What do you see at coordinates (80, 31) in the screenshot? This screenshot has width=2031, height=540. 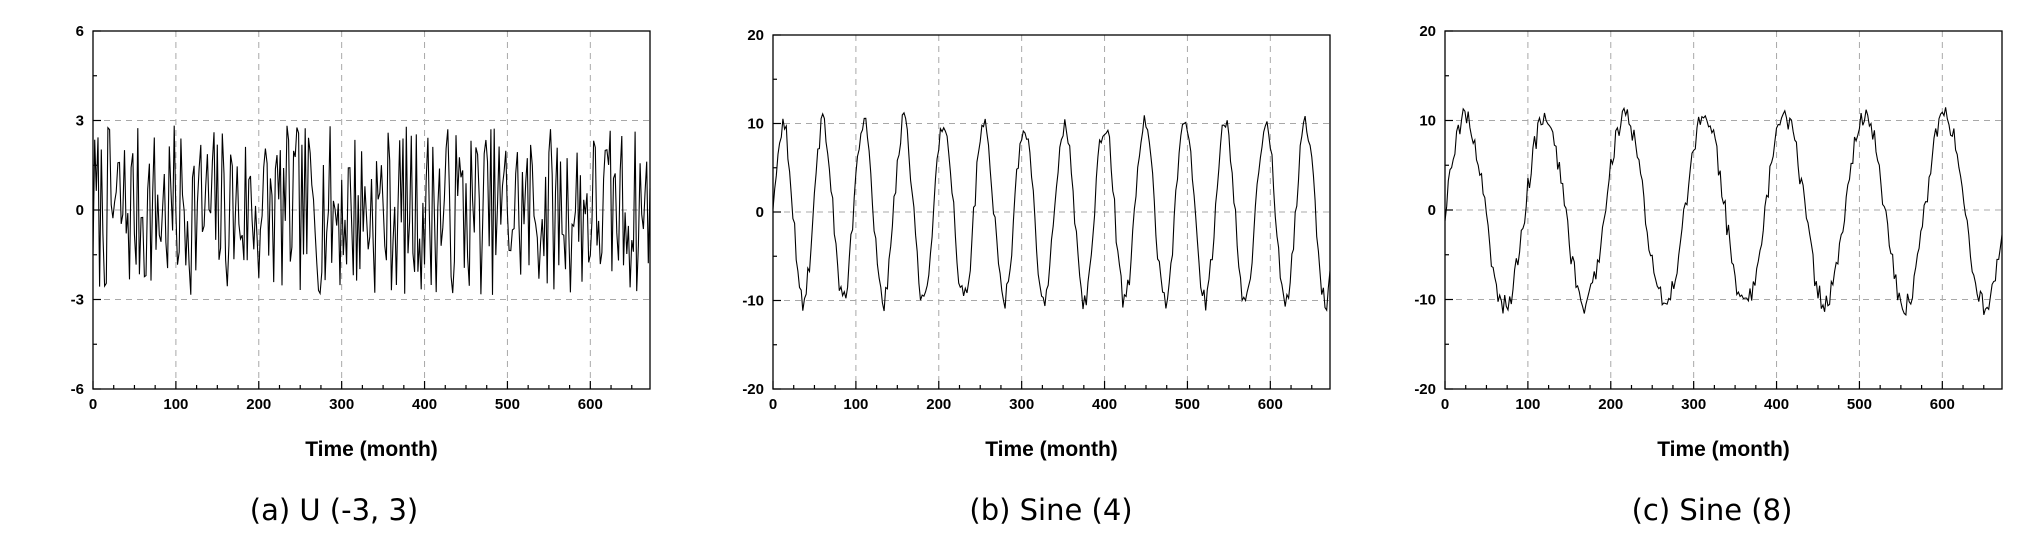 I see `y-tick-label: 6` at bounding box center [80, 31].